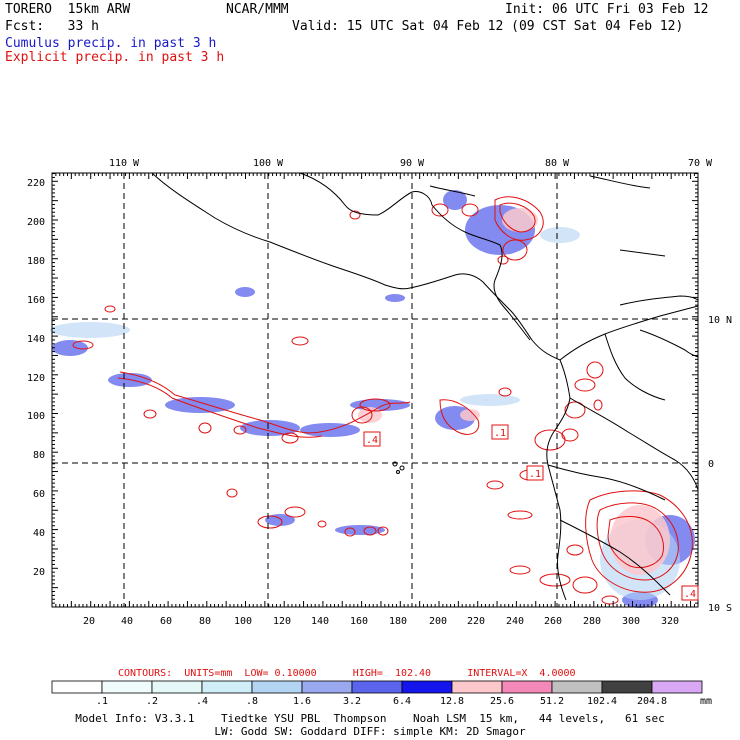  What do you see at coordinates (452, 701) in the screenshot?
I see `colorbar-tick-label: 12.8` at bounding box center [452, 701].